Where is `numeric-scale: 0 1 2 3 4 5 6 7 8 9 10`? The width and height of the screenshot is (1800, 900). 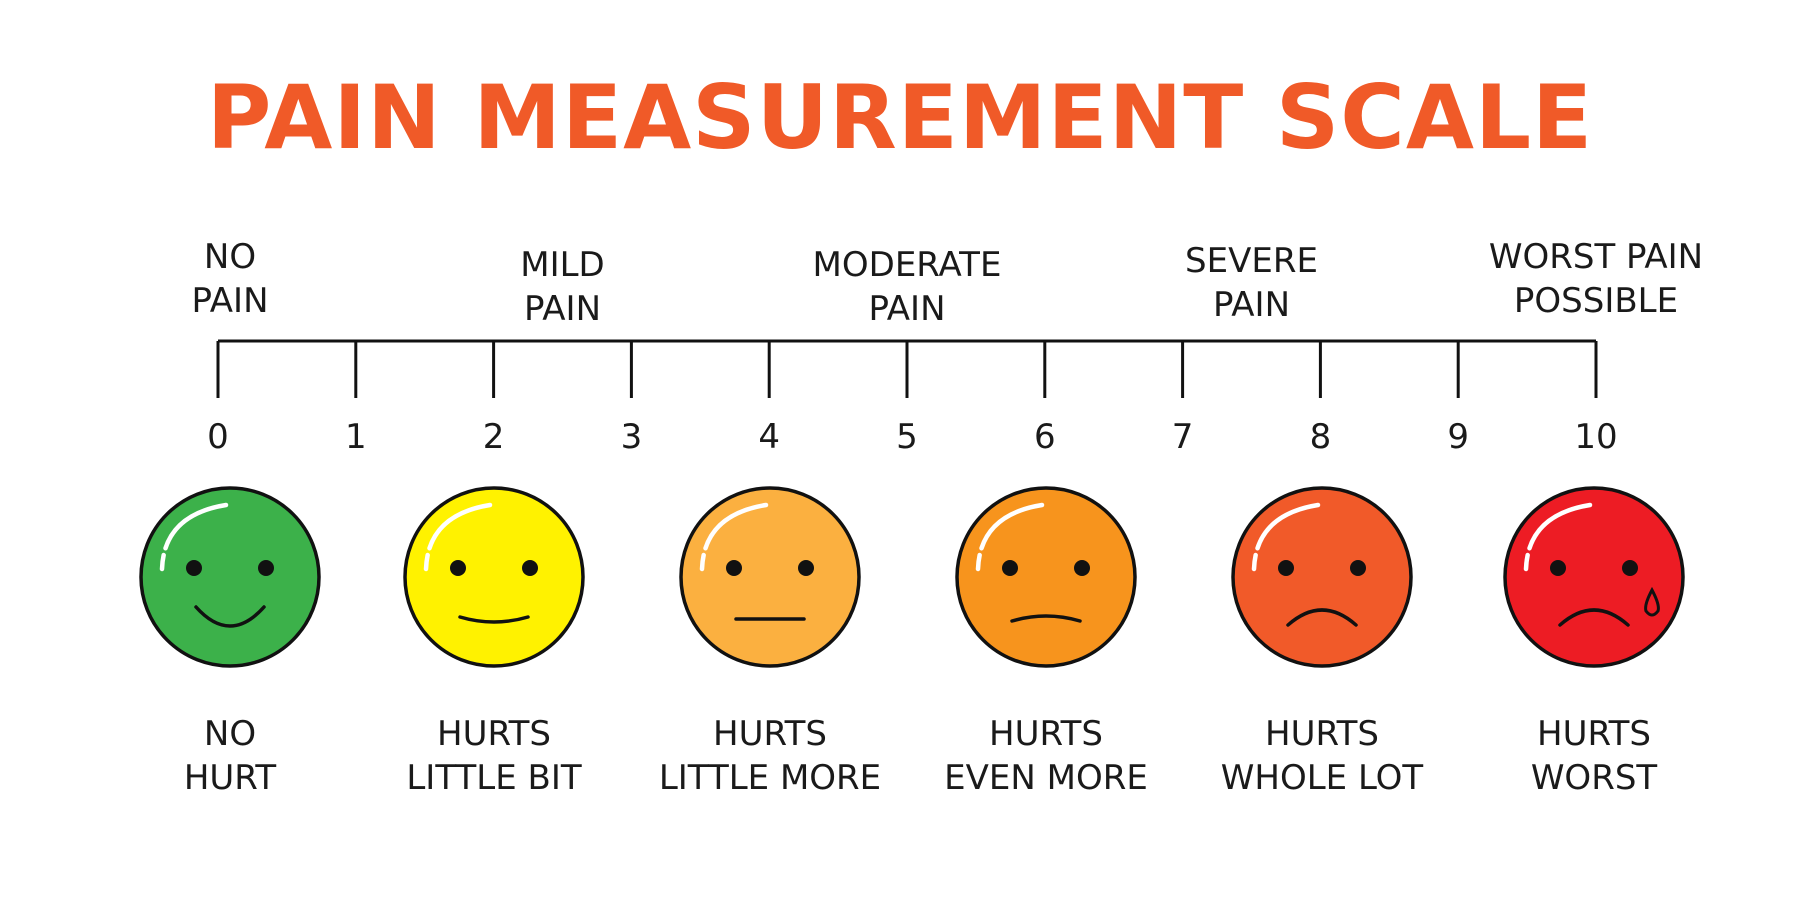
numeric-scale: 0 1 2 3 4 5 6 7 8 9 10 is located at coordinates (912, 398).